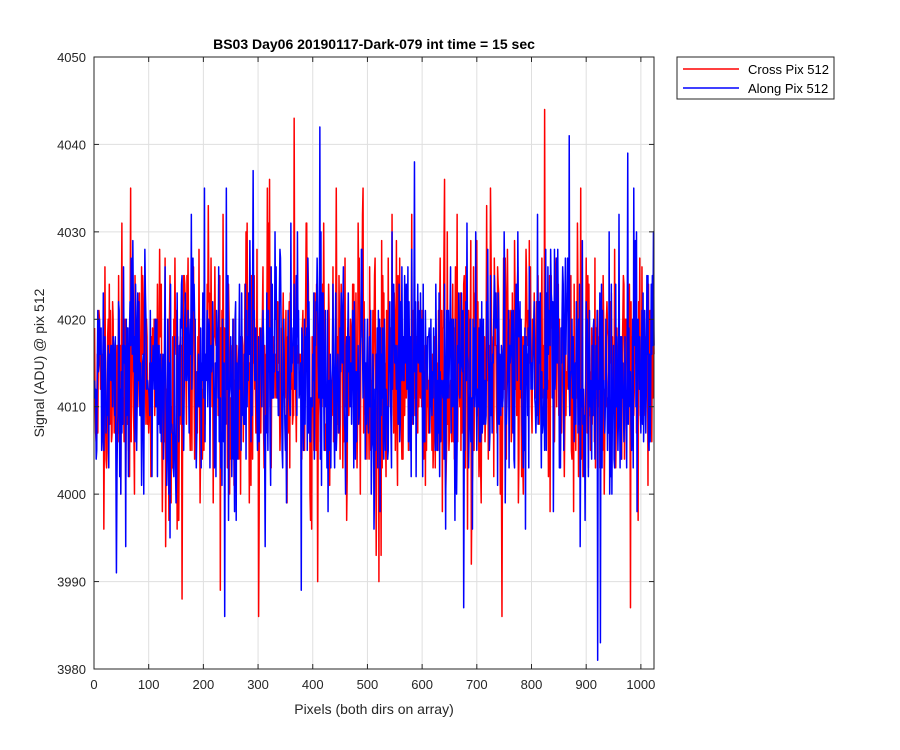  I want to click on y-tick-label: 4010, so click(71, 407).